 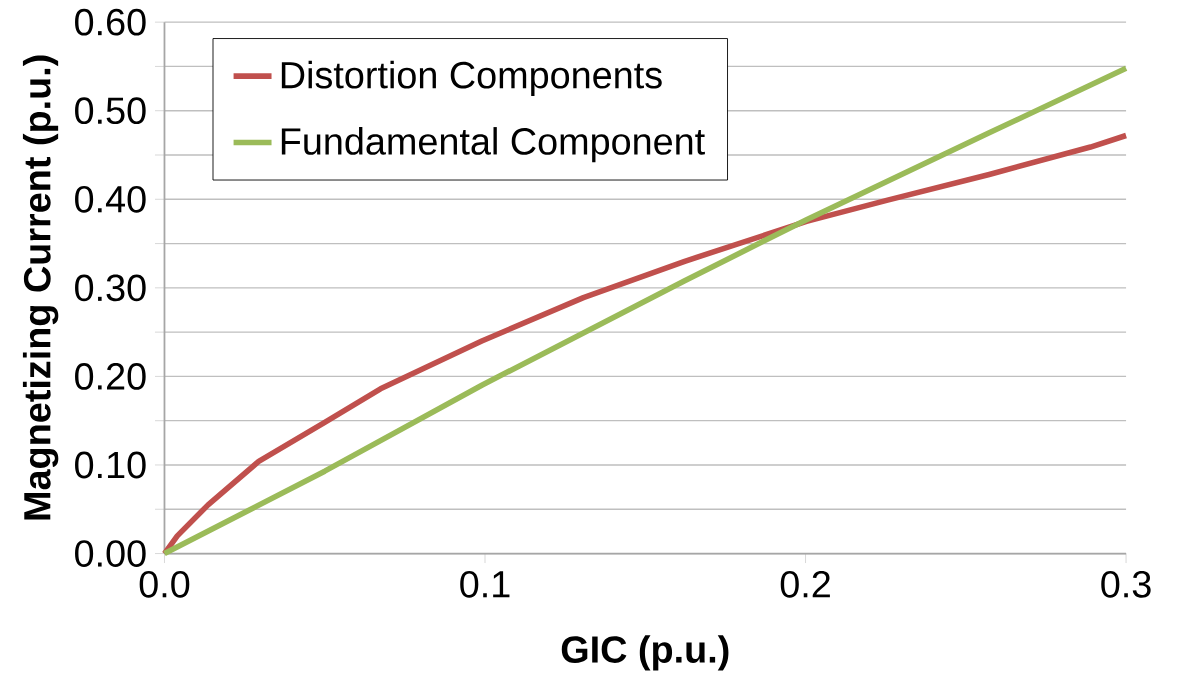 I want to click on legend-label: Distortion Components, so click(x=471, y=78).